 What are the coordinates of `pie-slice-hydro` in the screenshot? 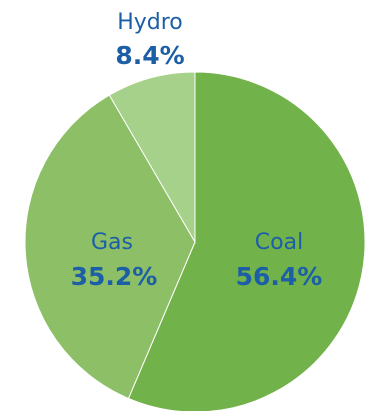 It's located at (152, 157).